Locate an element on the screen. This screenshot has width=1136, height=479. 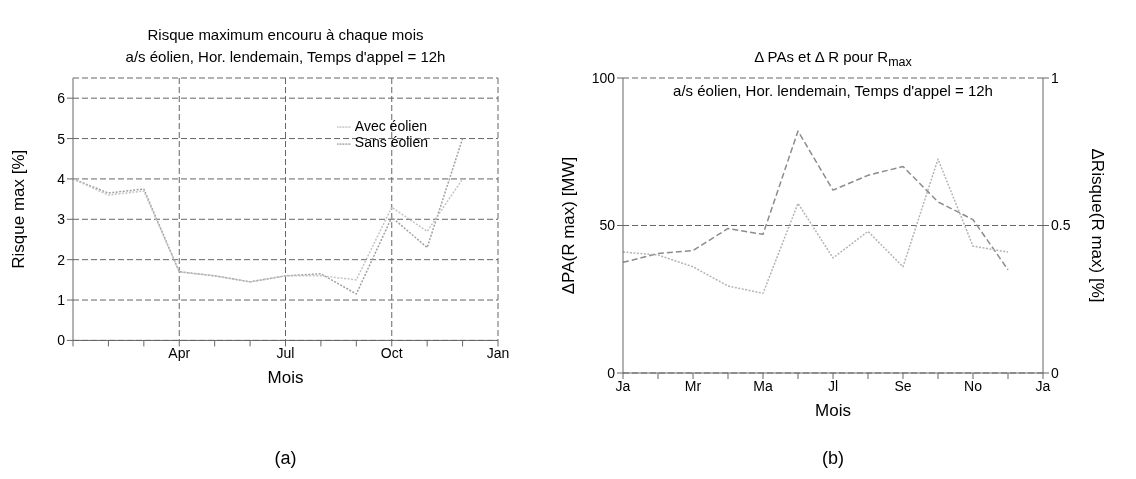
y-tick-label: 1 is located at coordinates (61, 300).